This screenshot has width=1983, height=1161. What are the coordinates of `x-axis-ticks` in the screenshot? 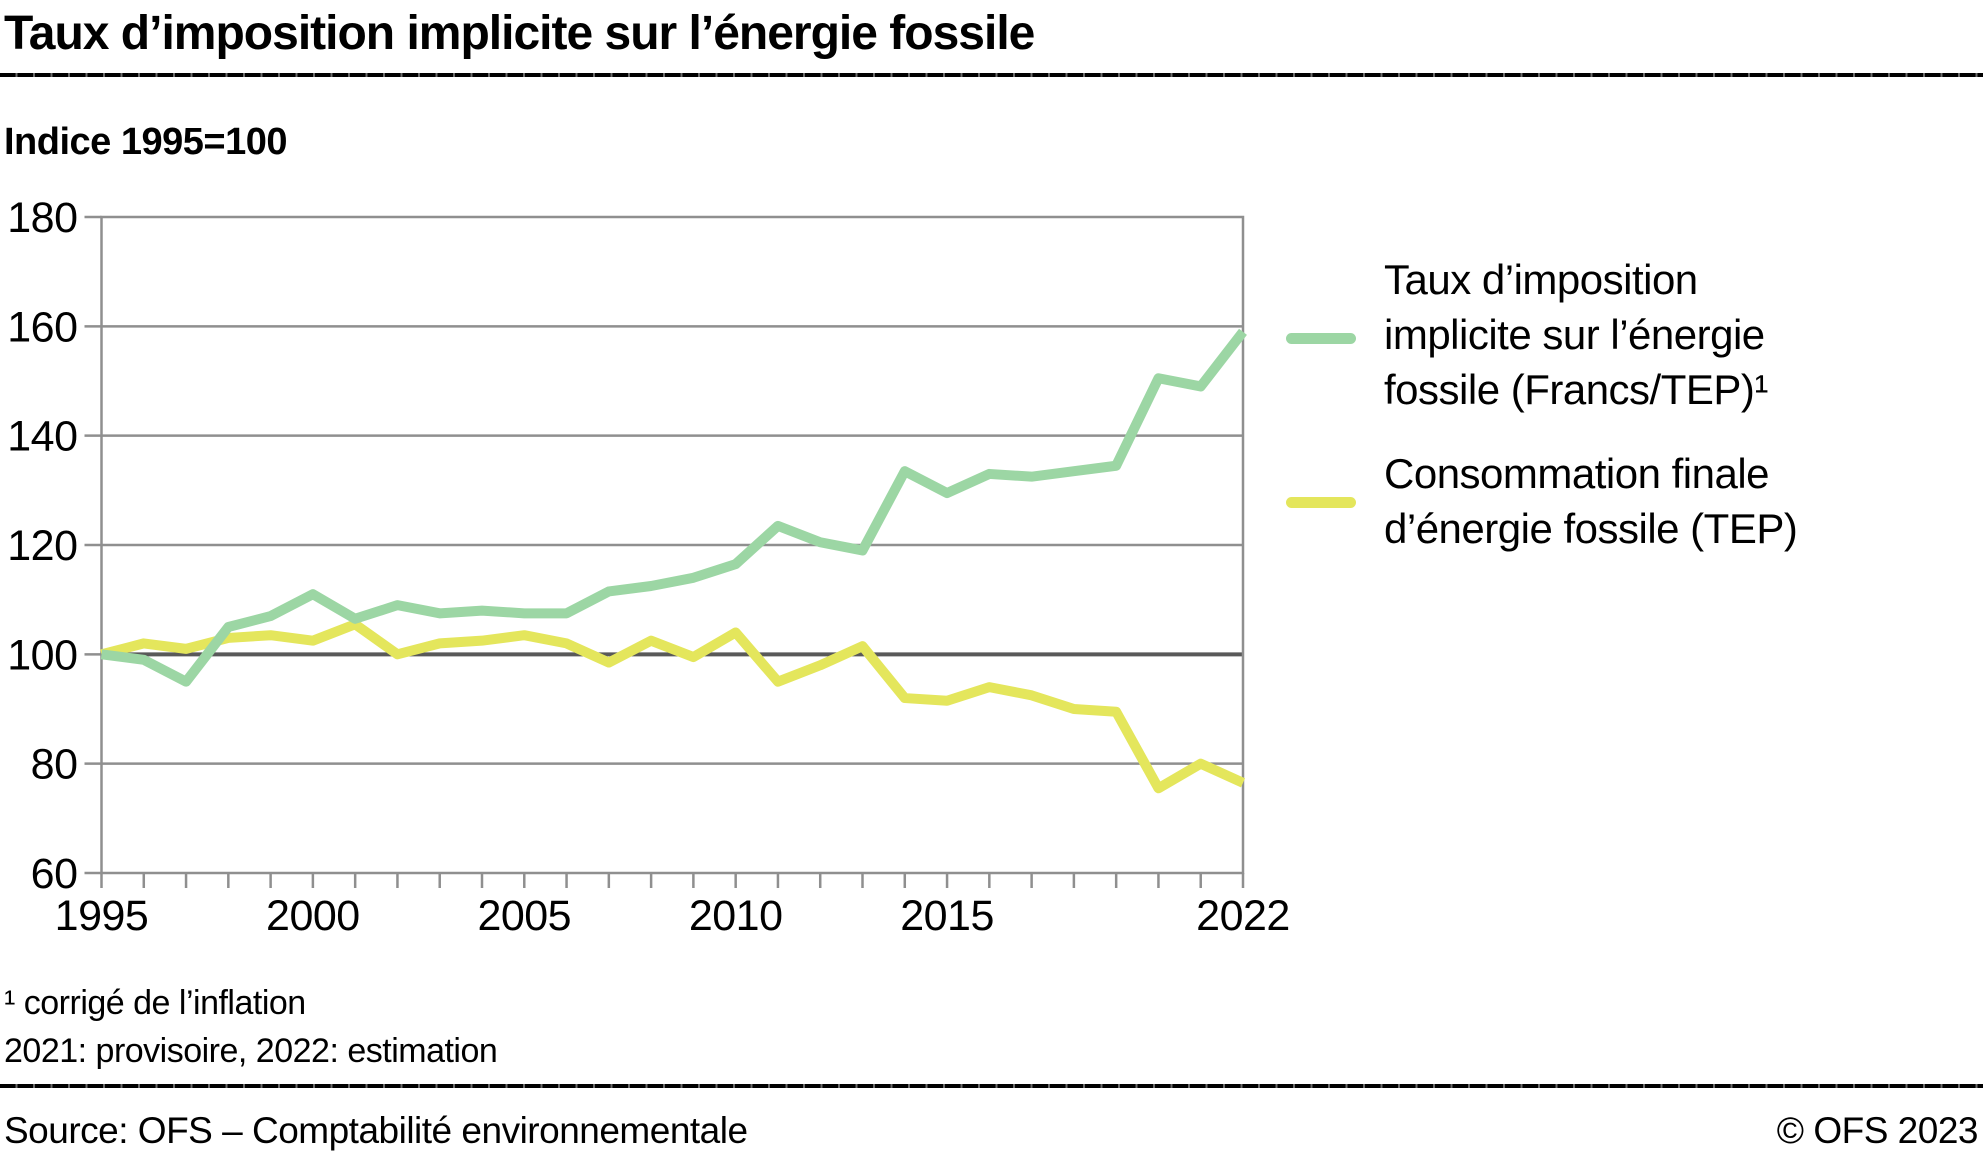 It's located at (672, 880).